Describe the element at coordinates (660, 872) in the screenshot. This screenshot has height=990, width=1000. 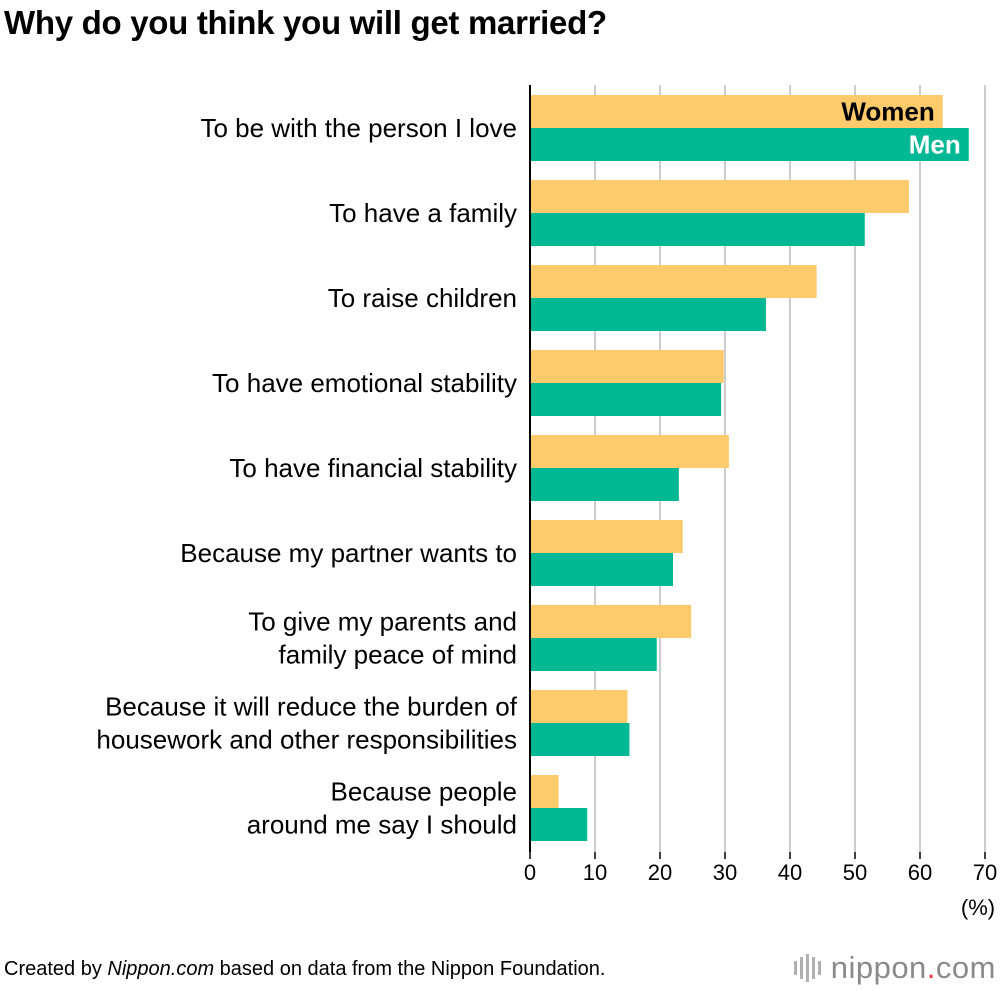
I see `tick-label: 20` at that location.